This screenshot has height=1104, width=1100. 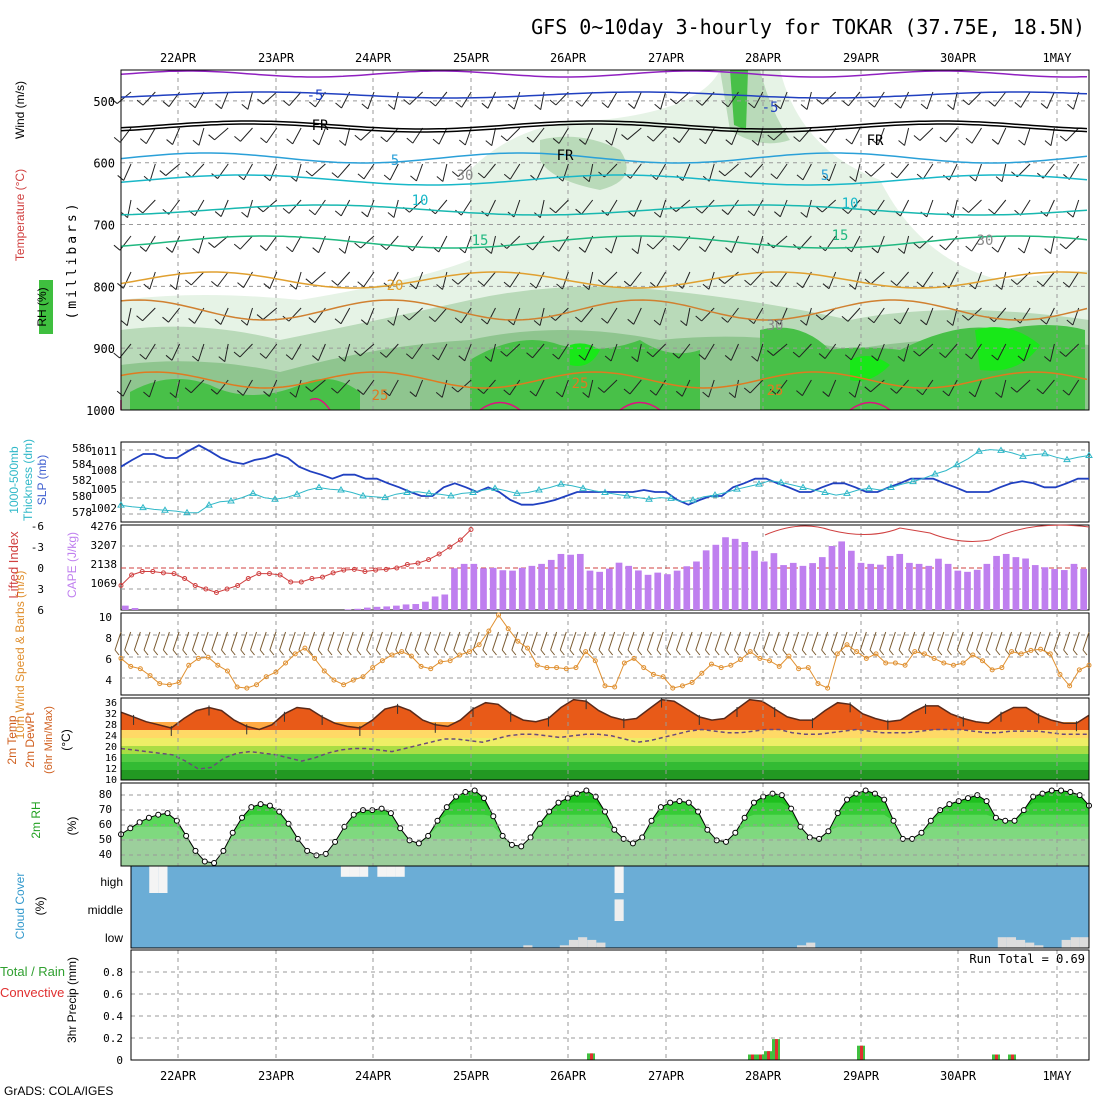 I want to click on pressure-tick-label: 800, so click(x=104, y=287).